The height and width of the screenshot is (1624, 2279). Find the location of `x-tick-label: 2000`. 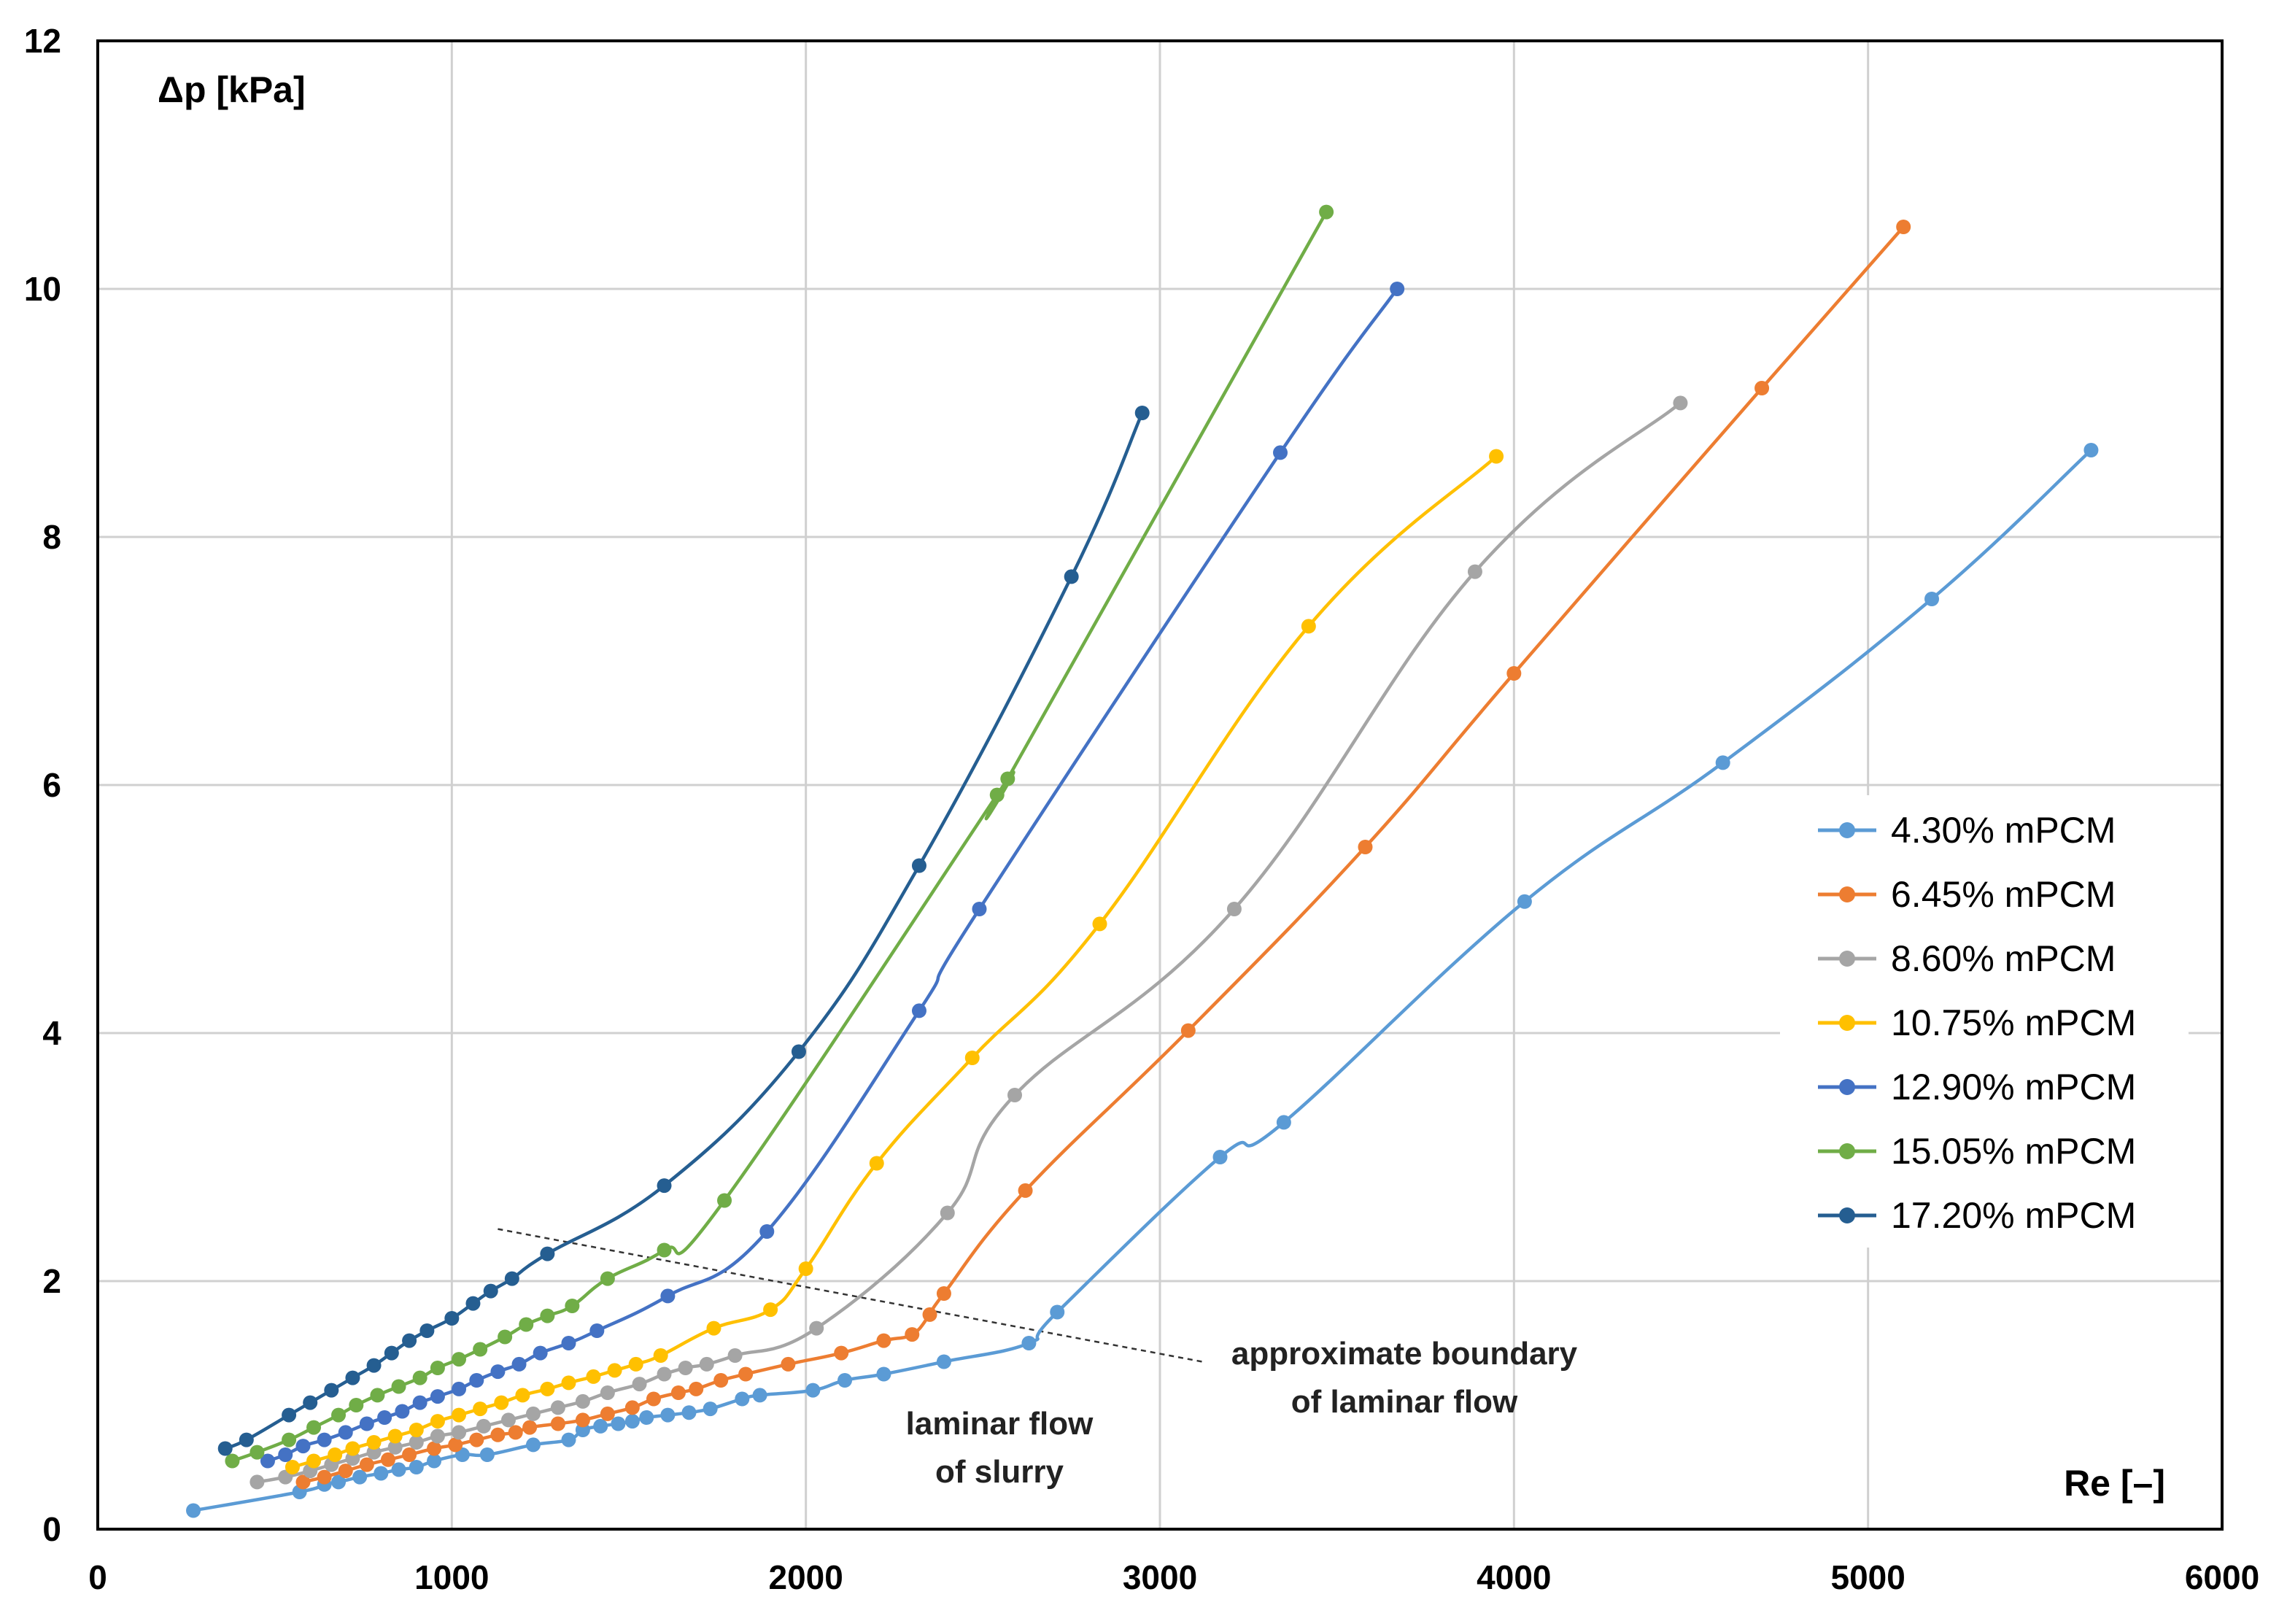

x-tick-label: 2000 is located at coordinates (805, 1577).